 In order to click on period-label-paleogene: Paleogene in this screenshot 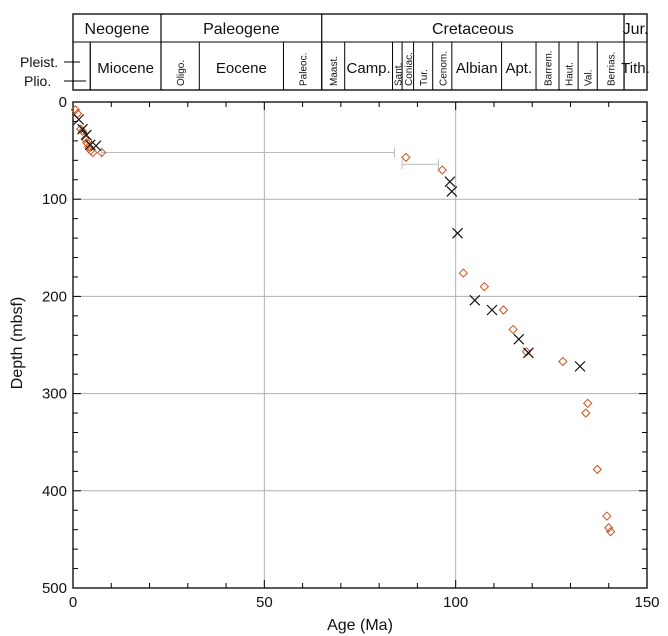, I will do `click(241, 29)`.